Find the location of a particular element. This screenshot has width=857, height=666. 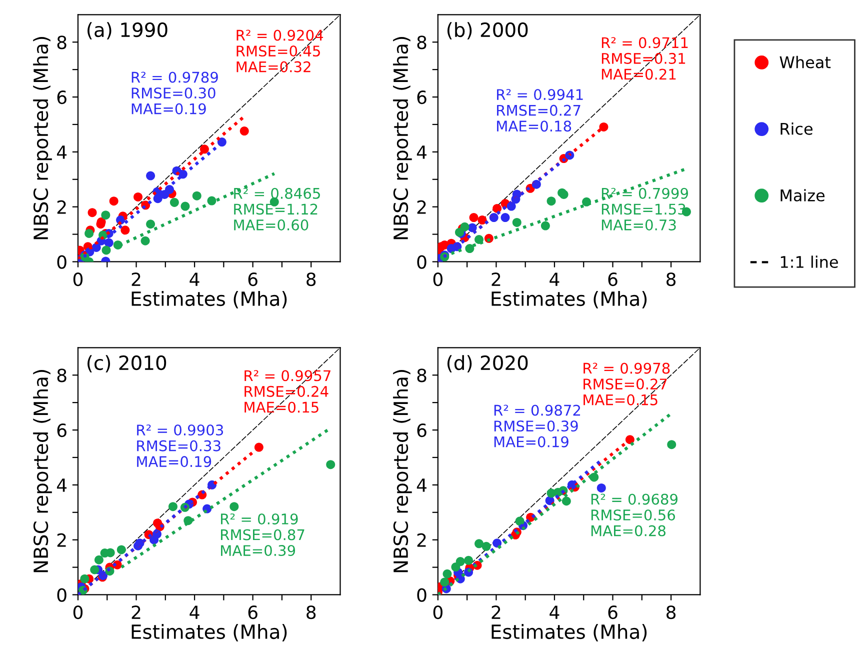

annotation: R² = 0.9978 RMSE=0.27 MAE=0.15 is located at coordinates (627, 384).